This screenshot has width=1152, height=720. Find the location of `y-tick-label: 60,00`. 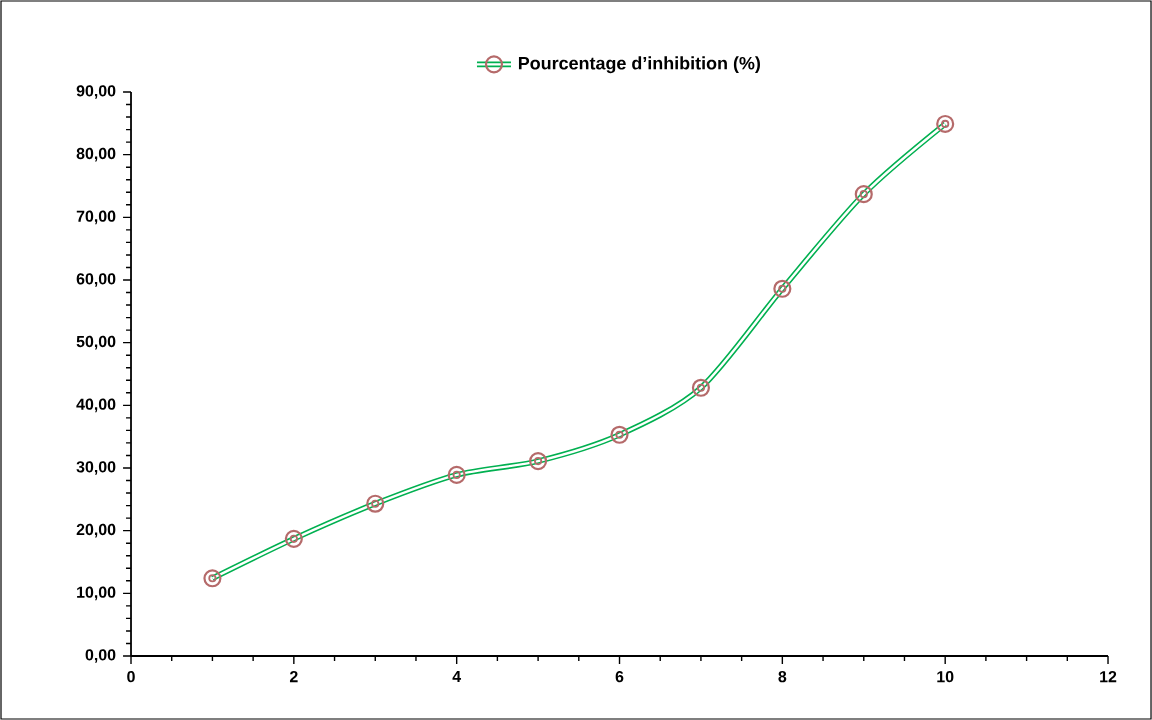

y-tick-label: 60,00 is located at coordinates (96, 280).